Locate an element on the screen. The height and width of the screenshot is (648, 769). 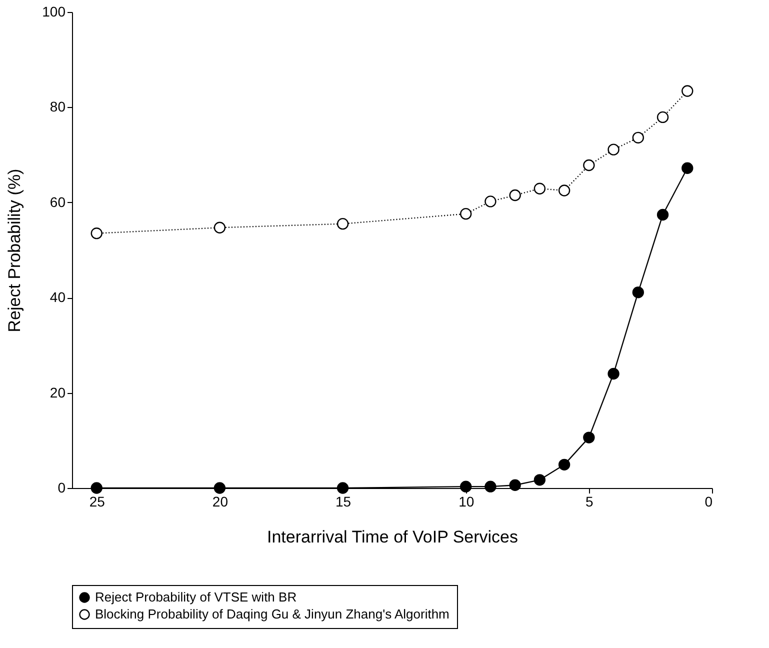
x-axis-title: Interarrival Time of VoIP Services is located at coordinates (392, 537).